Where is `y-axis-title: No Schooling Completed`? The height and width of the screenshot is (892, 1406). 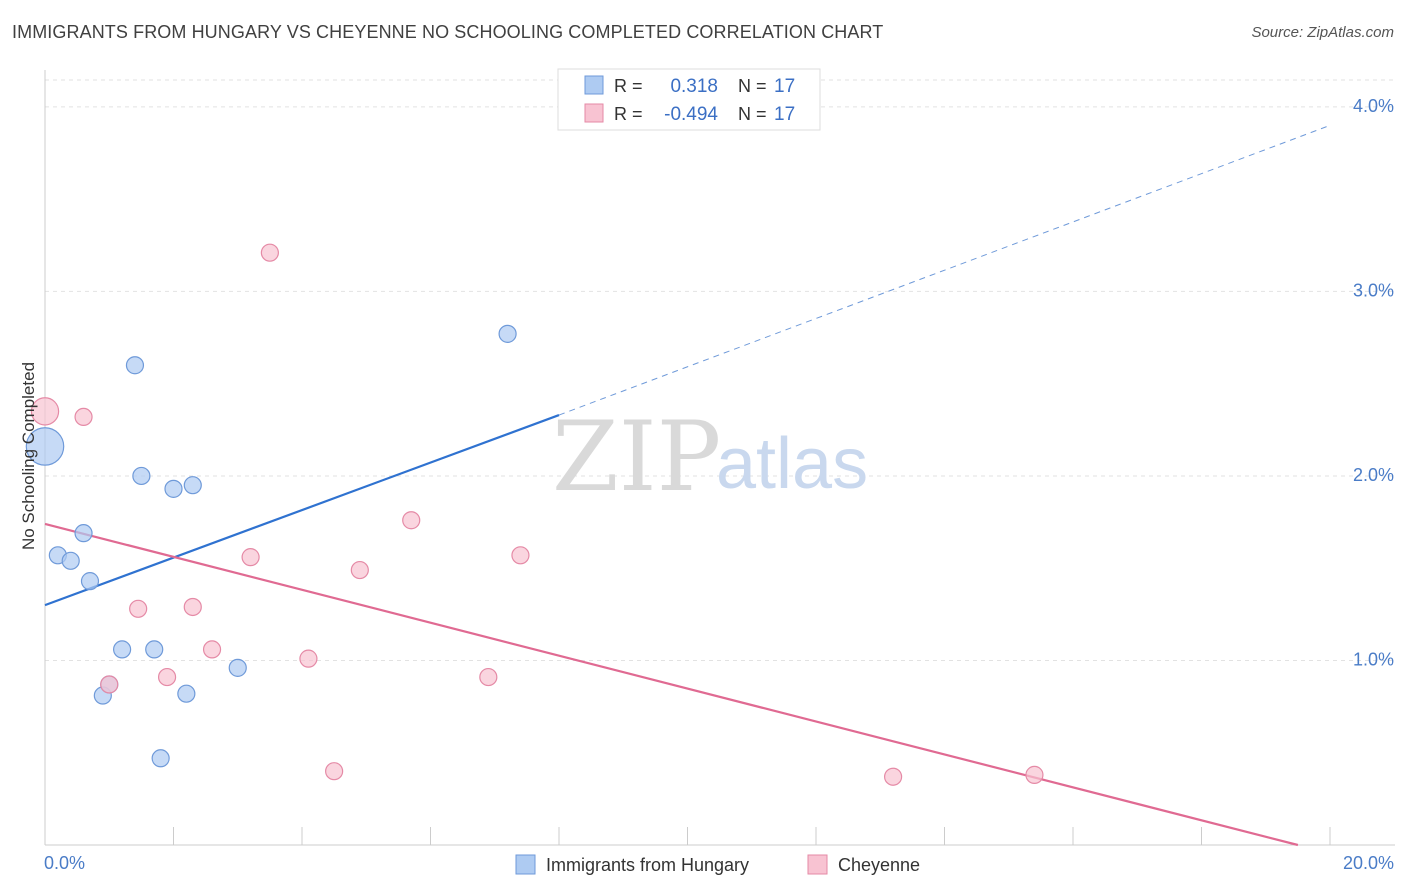 y-axis-title: No Schooling Completed is located at coordinates (28, 456).